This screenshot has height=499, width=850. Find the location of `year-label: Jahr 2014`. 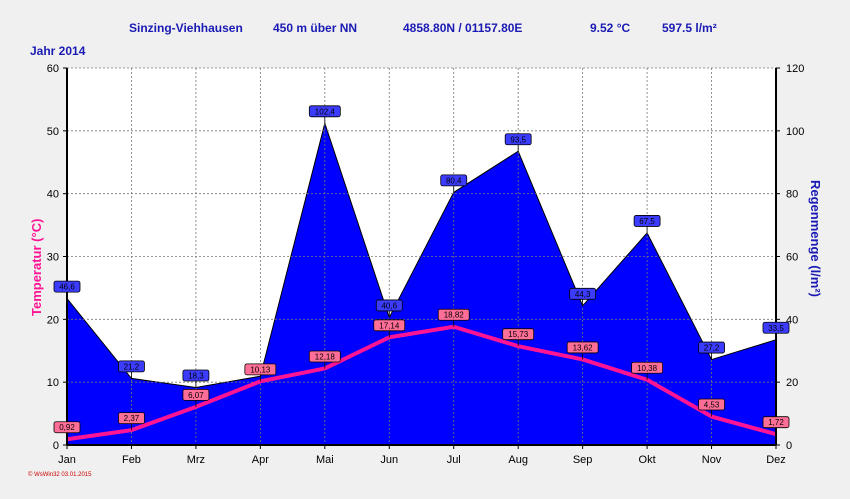

year-label: Jahr 2014 is located at coordinates (58, 51).